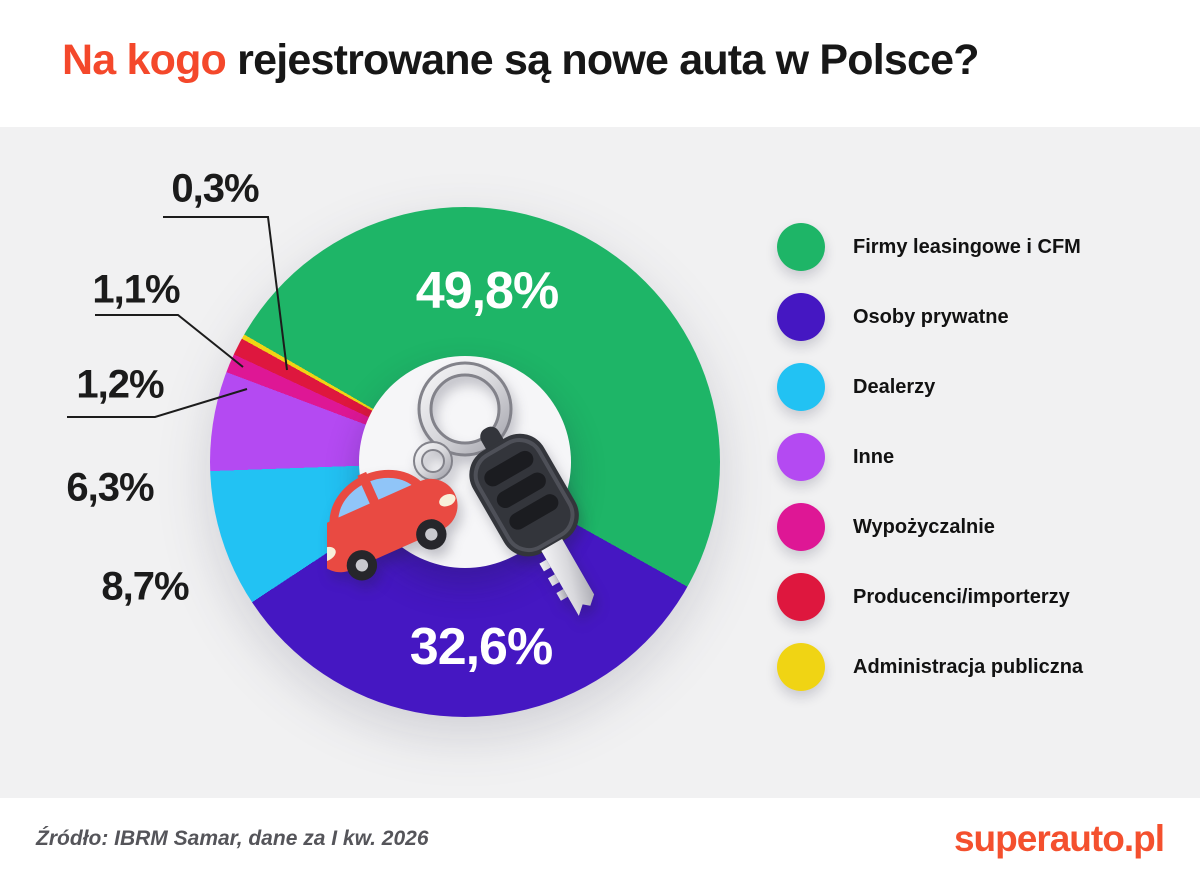  I want to click on legend-item-osoby-prywatne: Osoby prywatne, so click(930, 317).